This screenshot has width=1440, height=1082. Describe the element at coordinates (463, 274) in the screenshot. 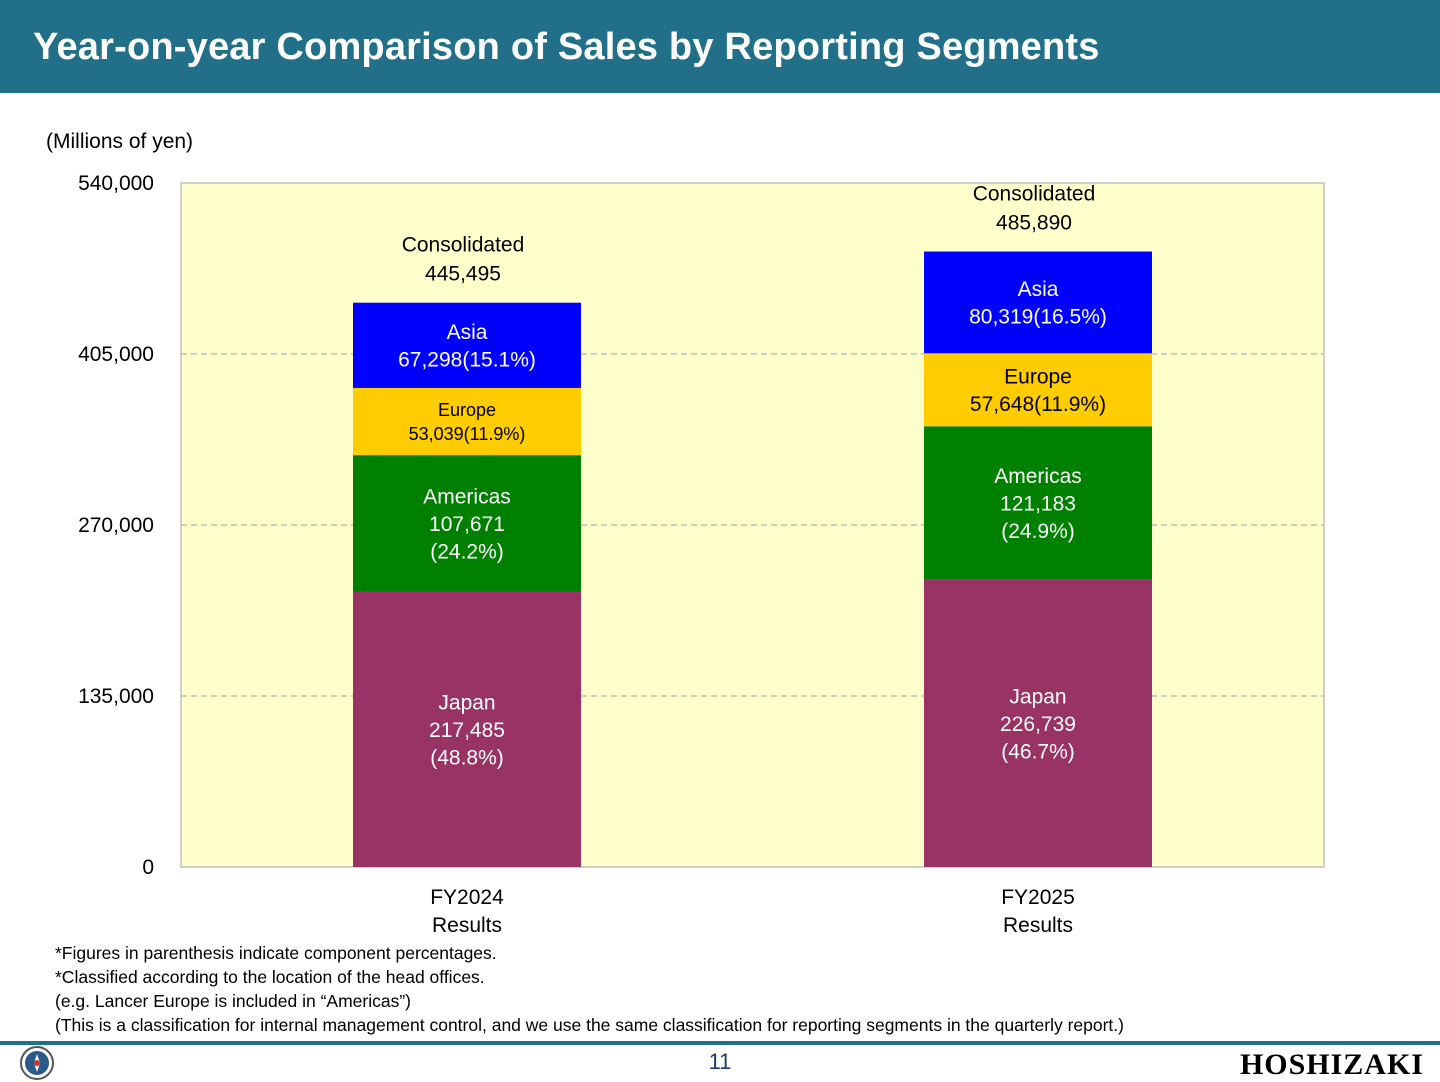

I see `total-value: 445,495` at that location.